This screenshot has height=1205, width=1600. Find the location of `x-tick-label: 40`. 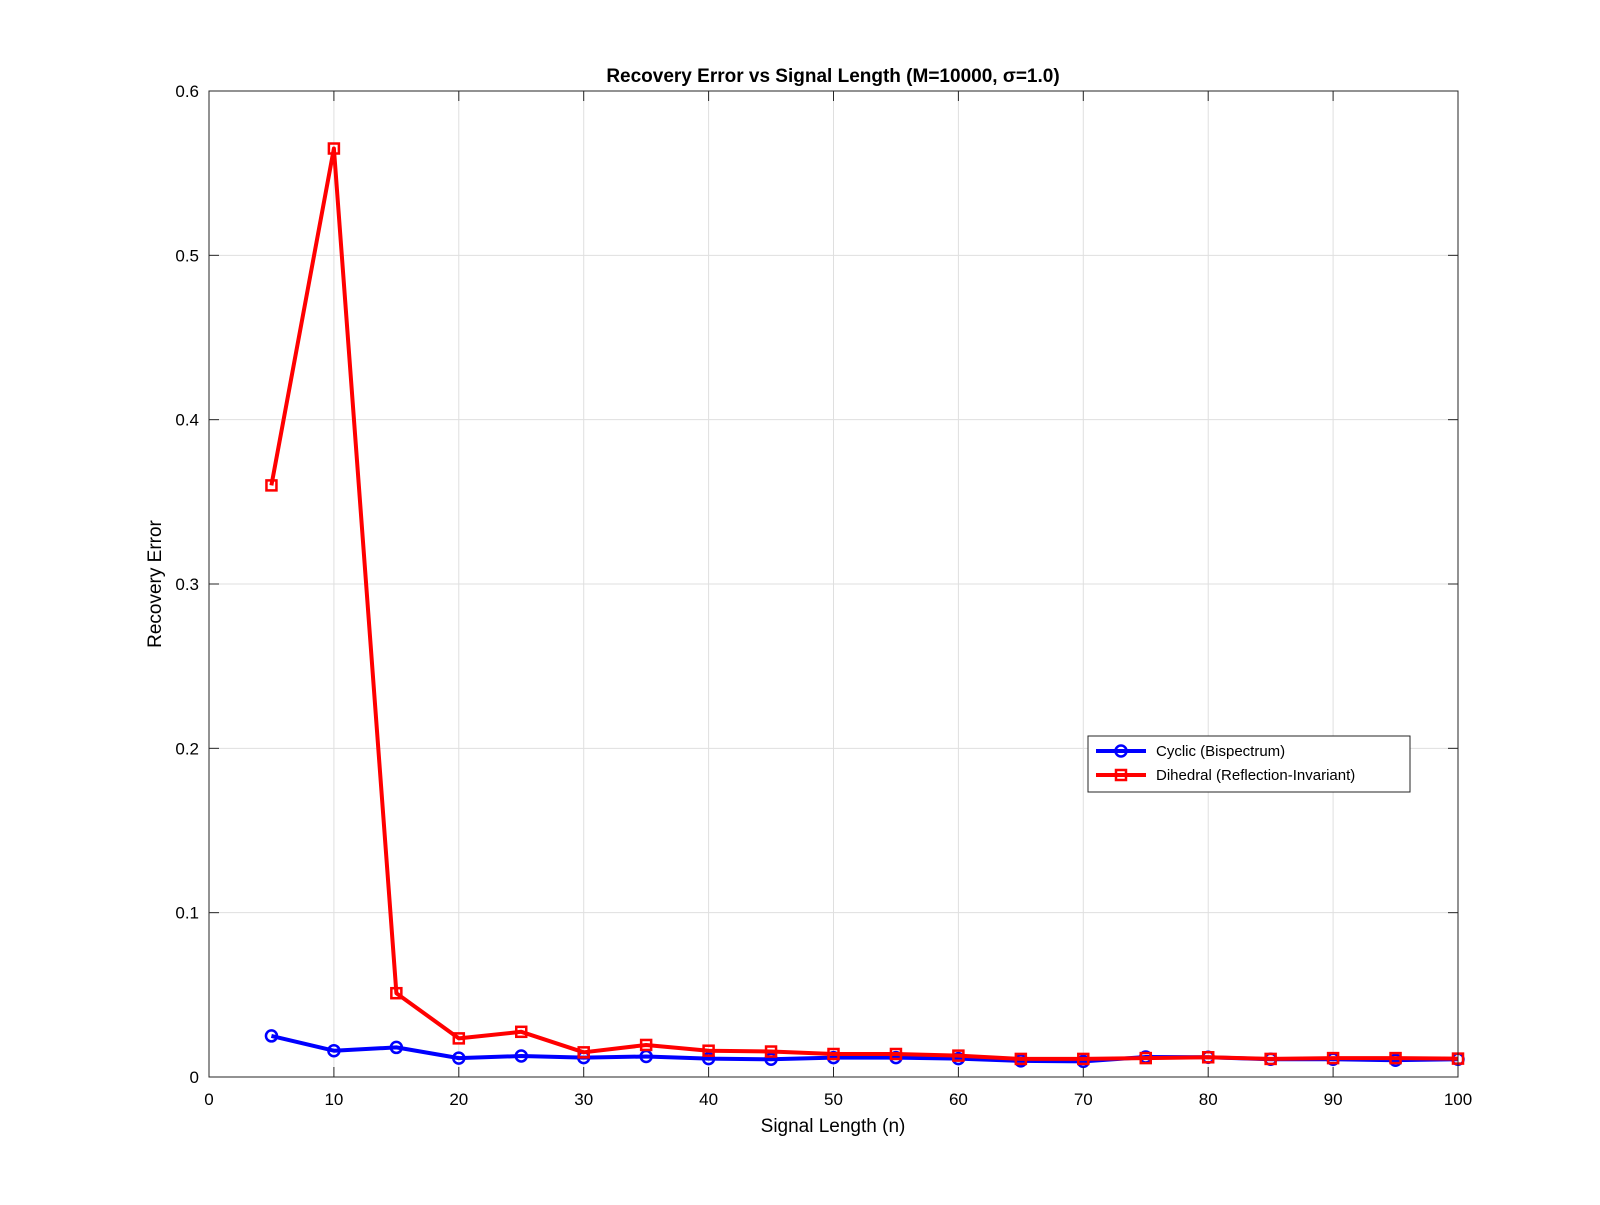

x-tick-label: 40 is located at coordinates (708, 1099).